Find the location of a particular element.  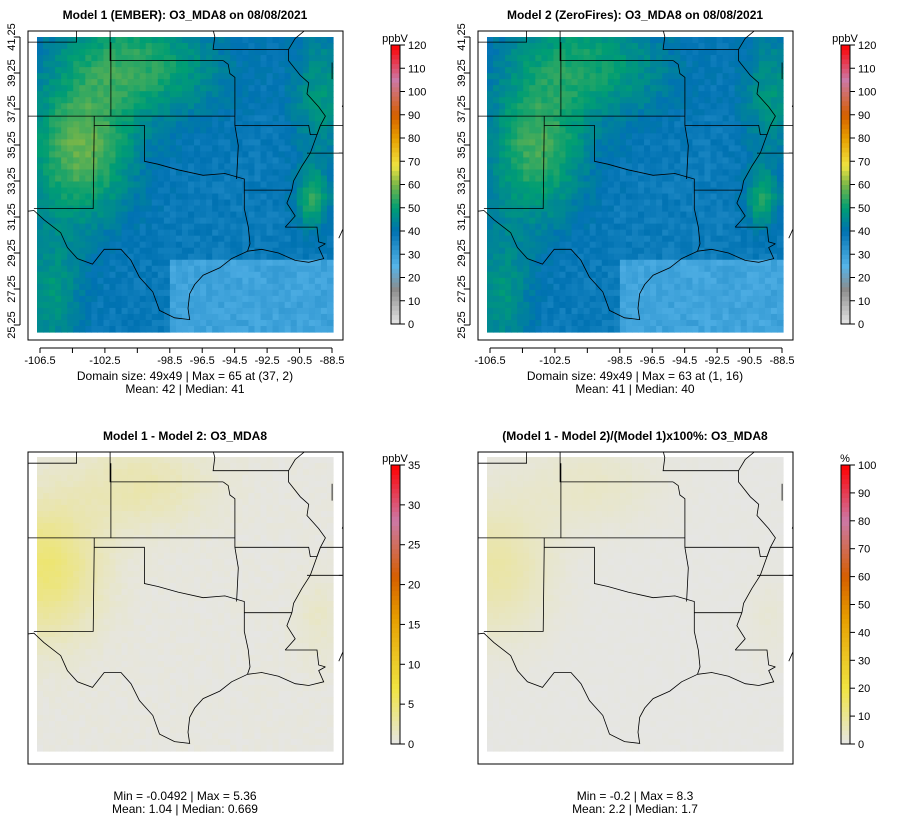

panel-title: Model 1 (EMBER): O3_MDA8 on 08/08/2021 is located at coordinates (185, 15).